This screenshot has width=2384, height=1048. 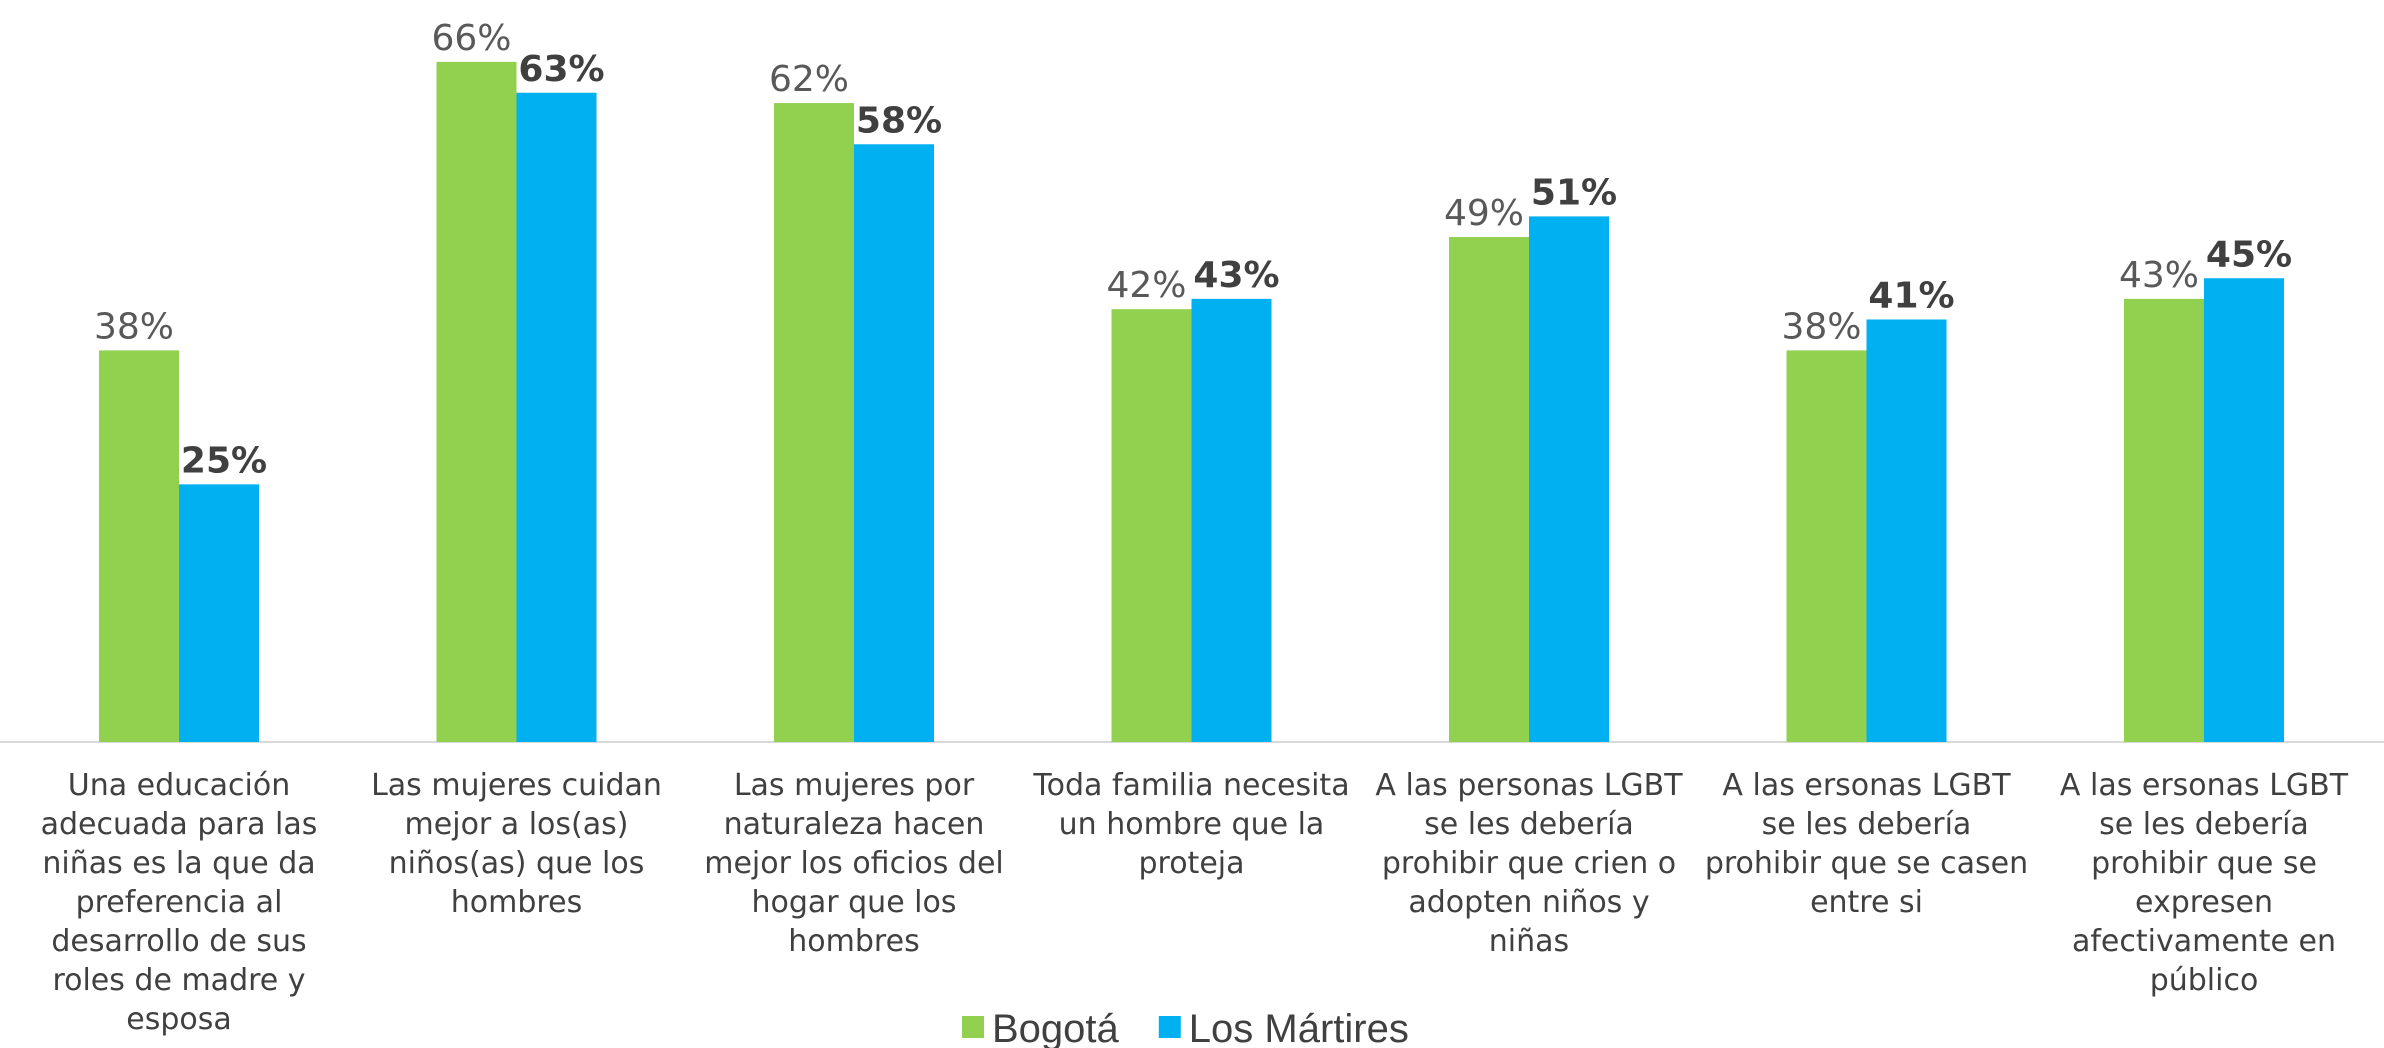 I want to click on legend-label: Los Mártires, so click(x=1299, y=1027).